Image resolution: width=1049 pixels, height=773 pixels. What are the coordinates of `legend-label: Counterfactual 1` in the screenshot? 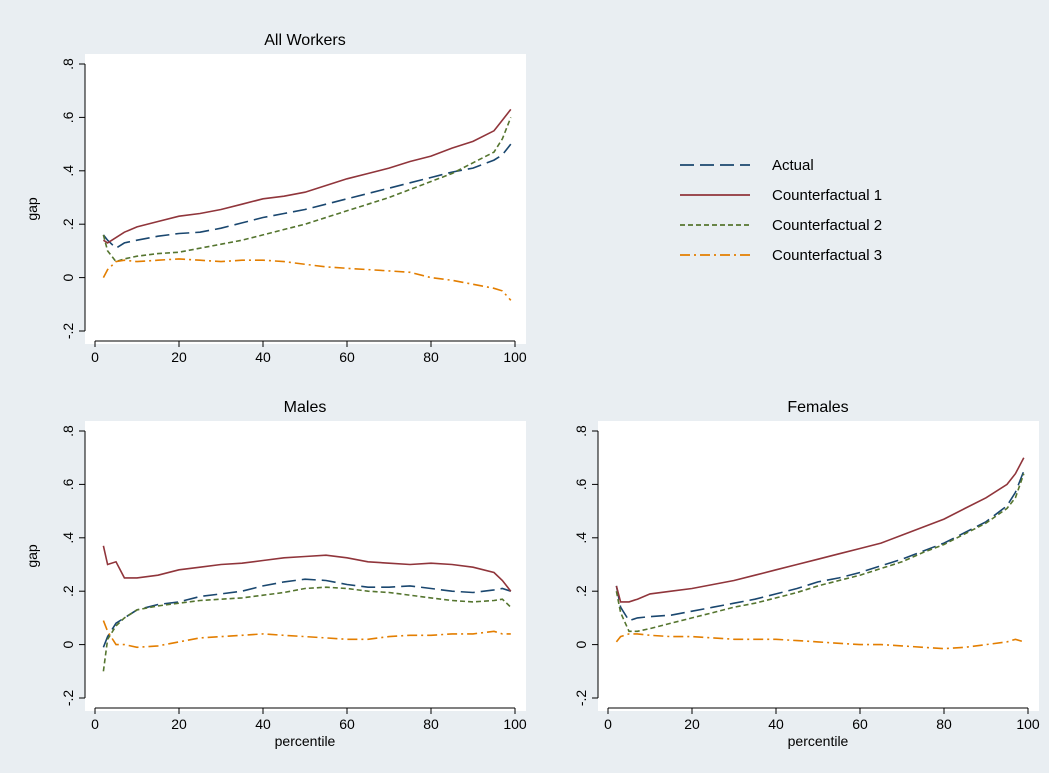 It's located at (827, 195).